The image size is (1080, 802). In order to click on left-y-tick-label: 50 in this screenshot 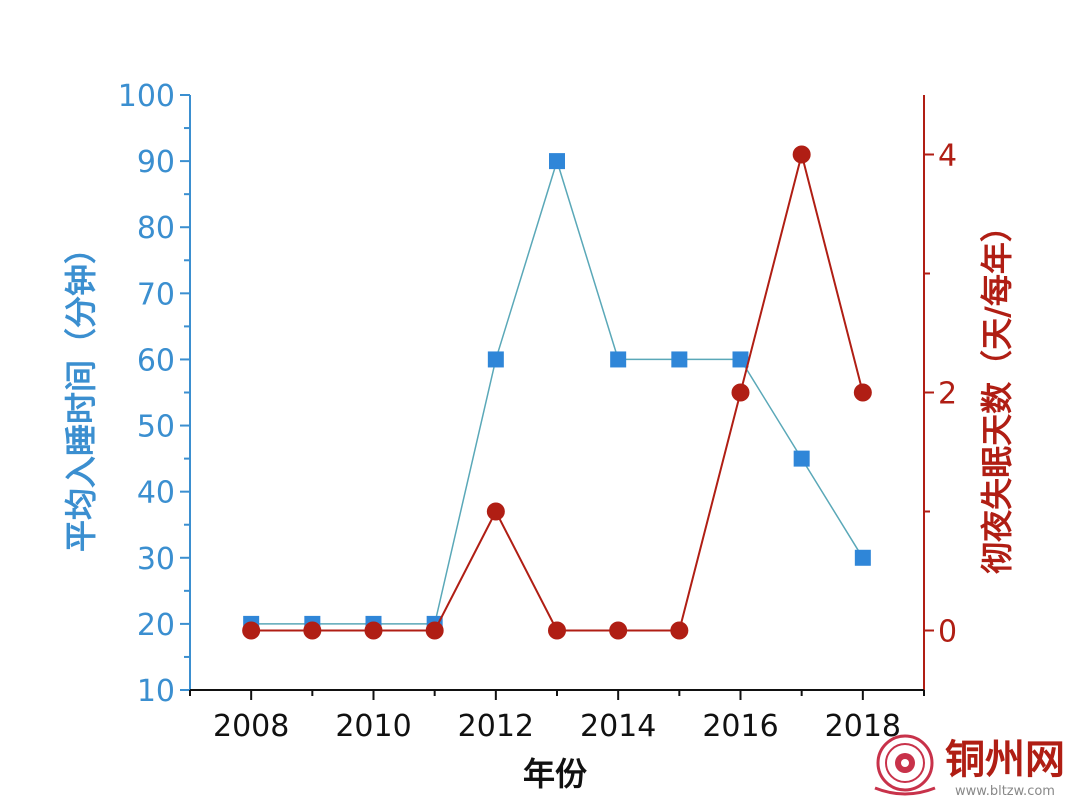, I will do `click(156, 427)`.